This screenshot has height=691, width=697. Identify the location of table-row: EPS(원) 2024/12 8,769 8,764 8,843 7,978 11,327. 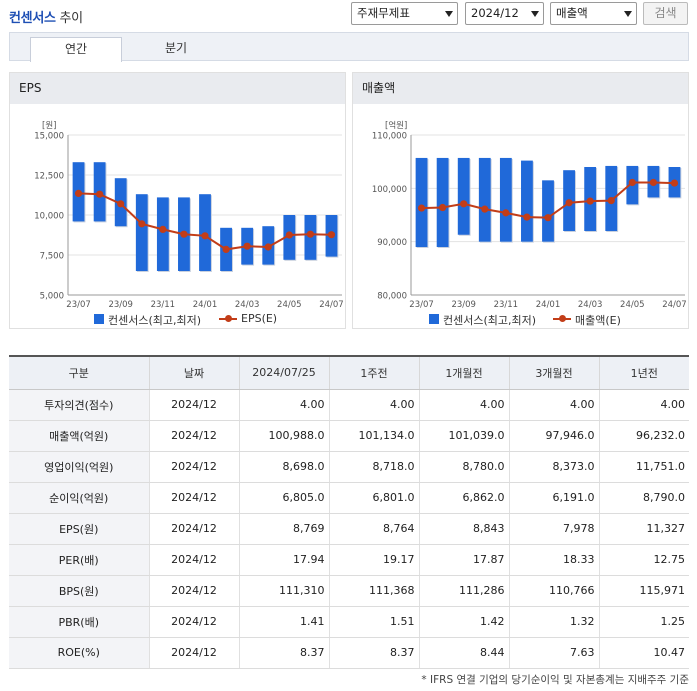
(349, 529).